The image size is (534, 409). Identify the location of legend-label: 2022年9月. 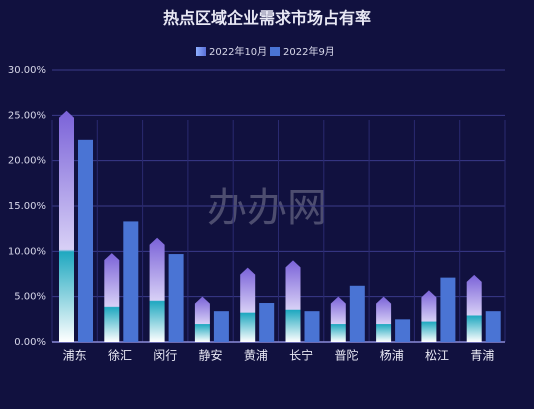
(309, 51).